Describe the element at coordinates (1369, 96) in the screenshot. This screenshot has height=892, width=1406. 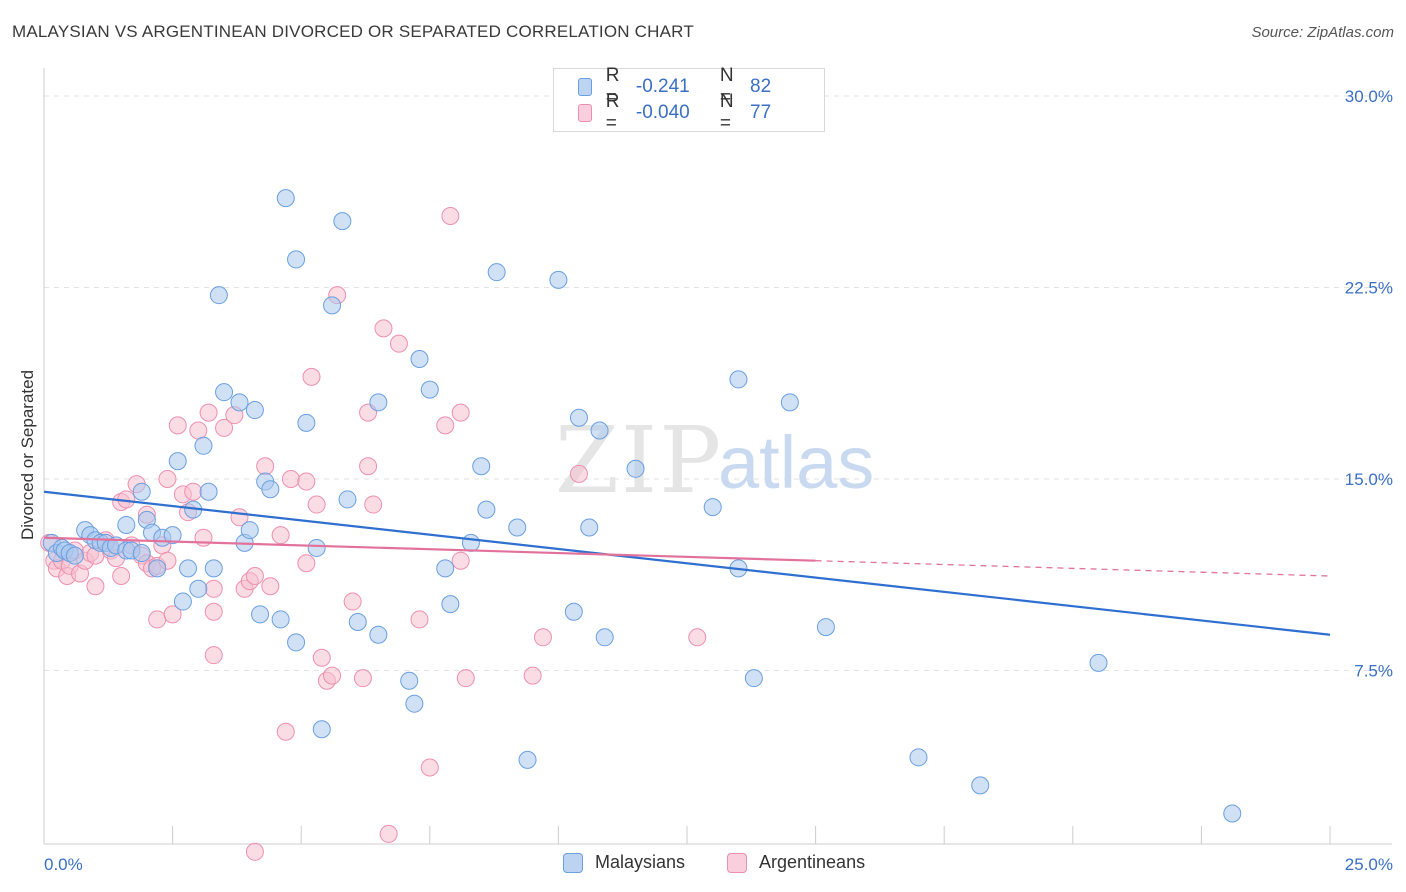
I see `y-tick-label: 30.0%` at that location.